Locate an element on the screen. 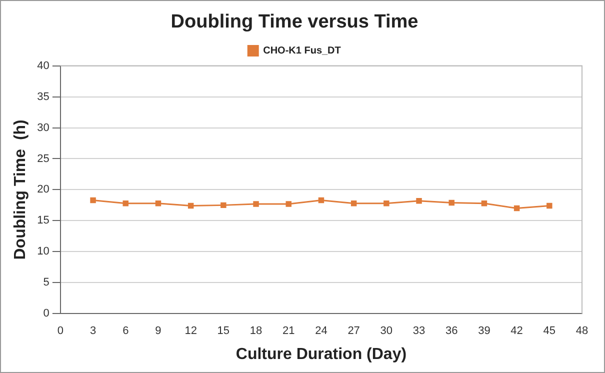  x-tick-label: 39 is located at coordinates (484, 331).